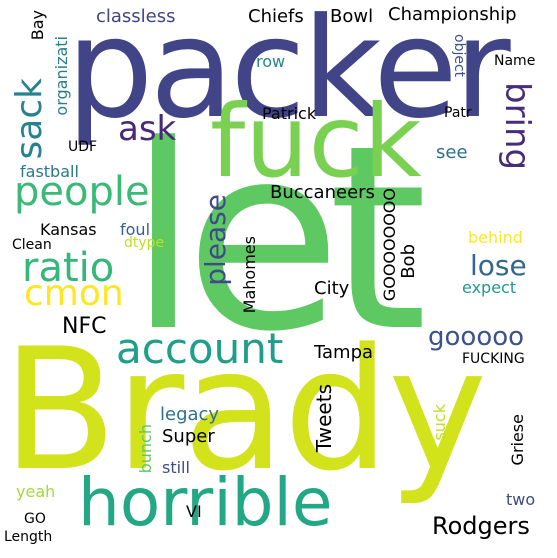 The image size is (557, 558). I want to click on word-clean: Clean, so click(32, 245).